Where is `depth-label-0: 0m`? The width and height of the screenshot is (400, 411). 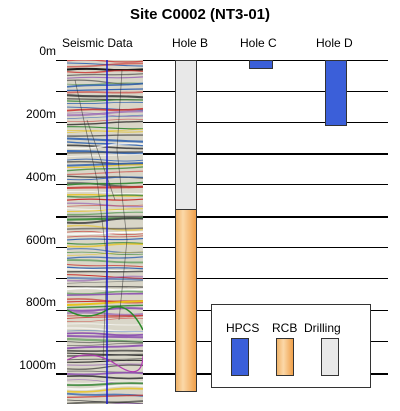
depth-label-0: 0m is located at coordinates (47, 51).